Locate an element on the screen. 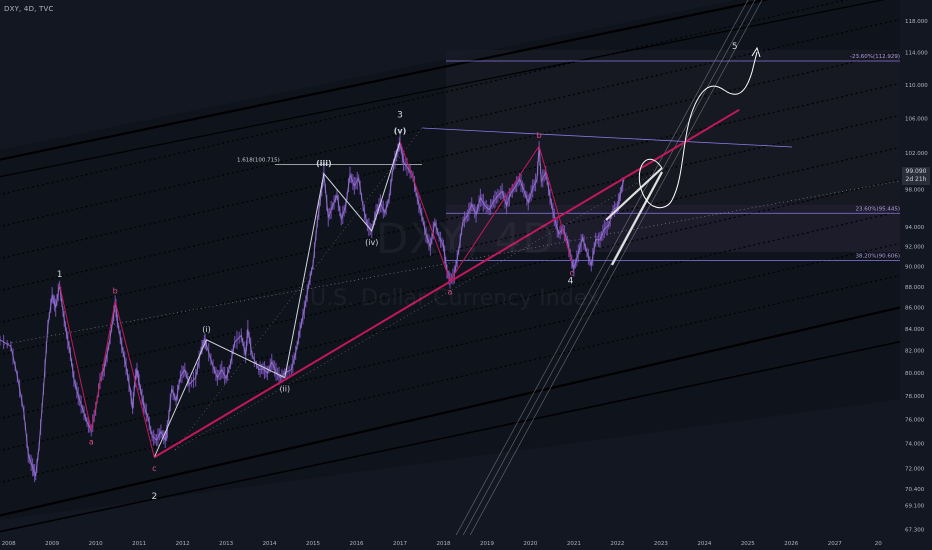 Image resolution: width=932 pixels, height=550 pixels. y-tick-label: 102.000 is located at coordinates (916, 154).